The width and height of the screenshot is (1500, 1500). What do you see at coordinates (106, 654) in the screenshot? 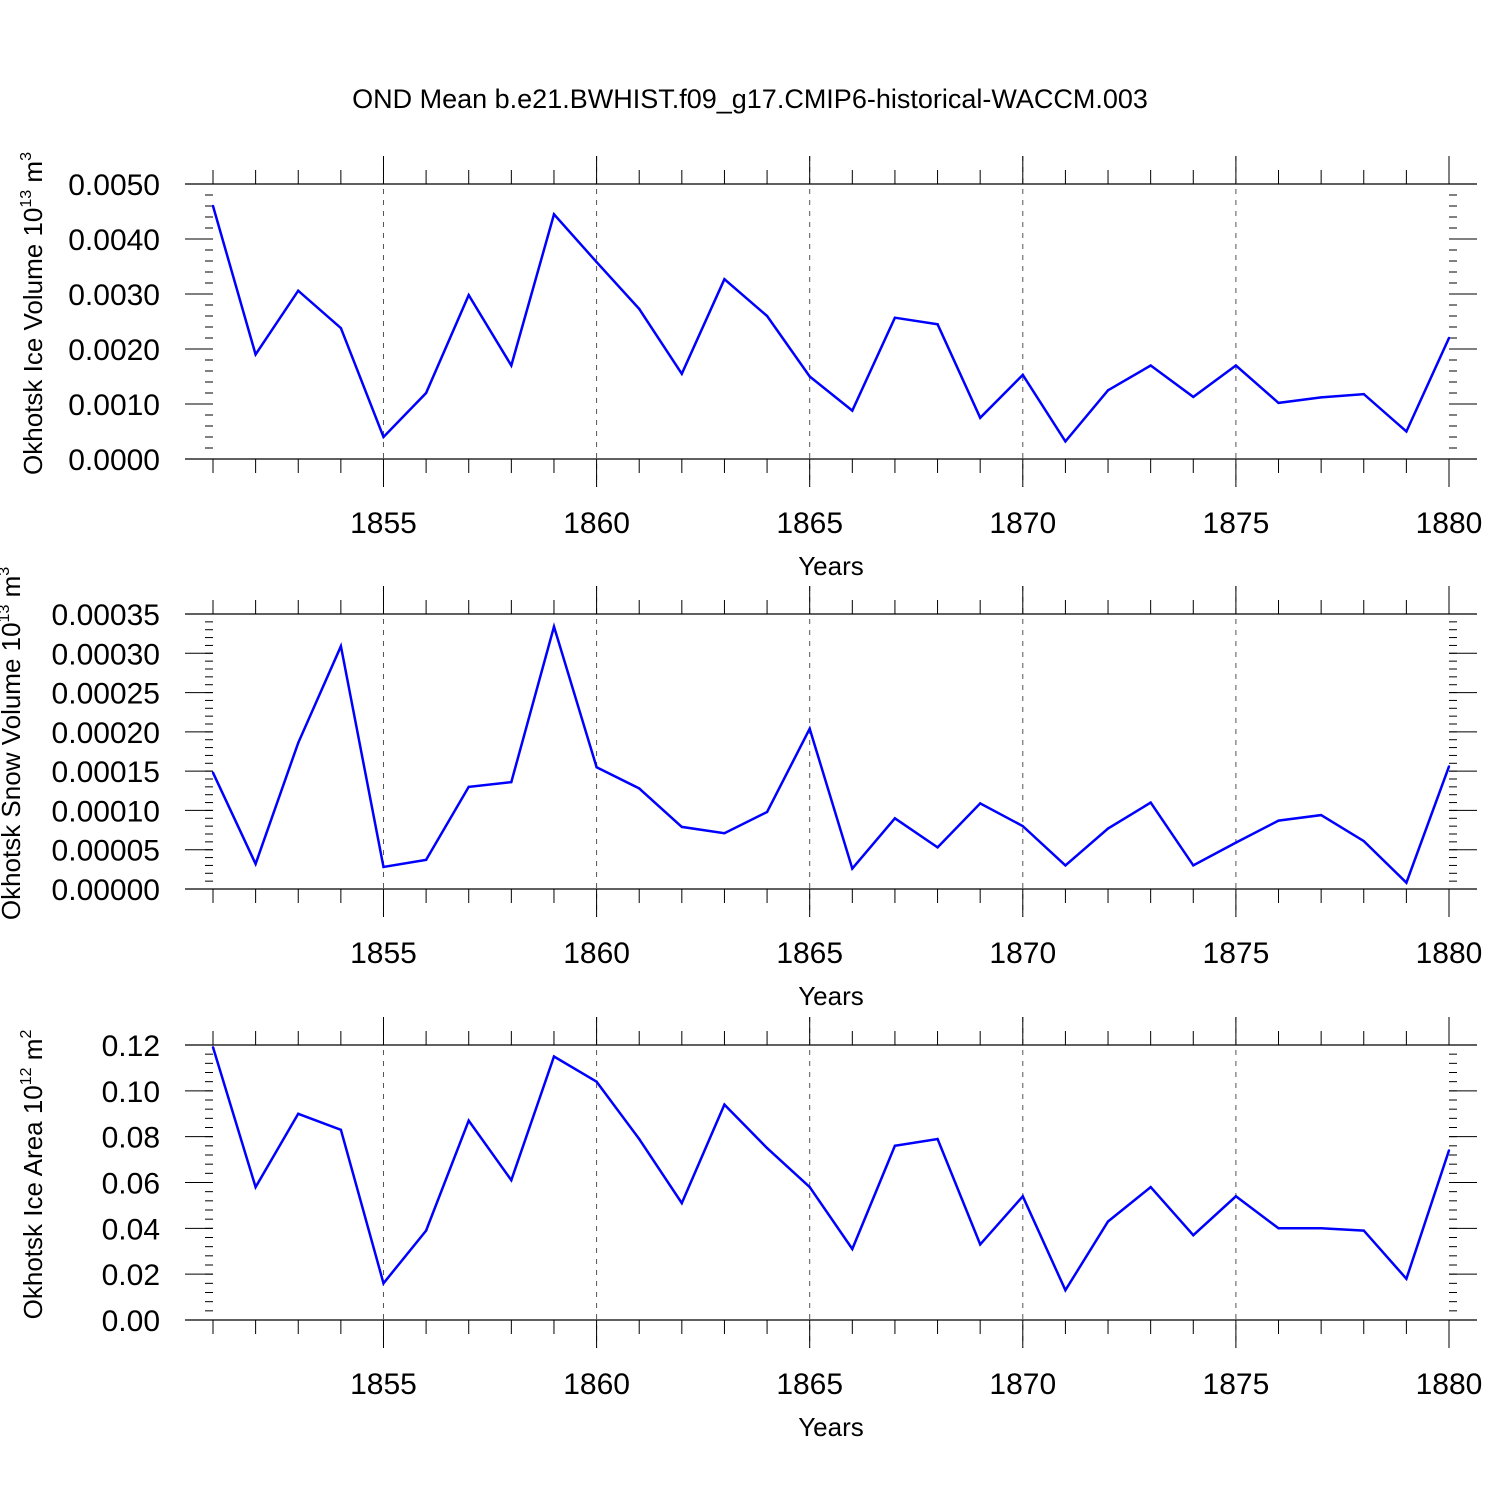
I see `y-tick-label: 0.00030` at bounding box center [106, 654].